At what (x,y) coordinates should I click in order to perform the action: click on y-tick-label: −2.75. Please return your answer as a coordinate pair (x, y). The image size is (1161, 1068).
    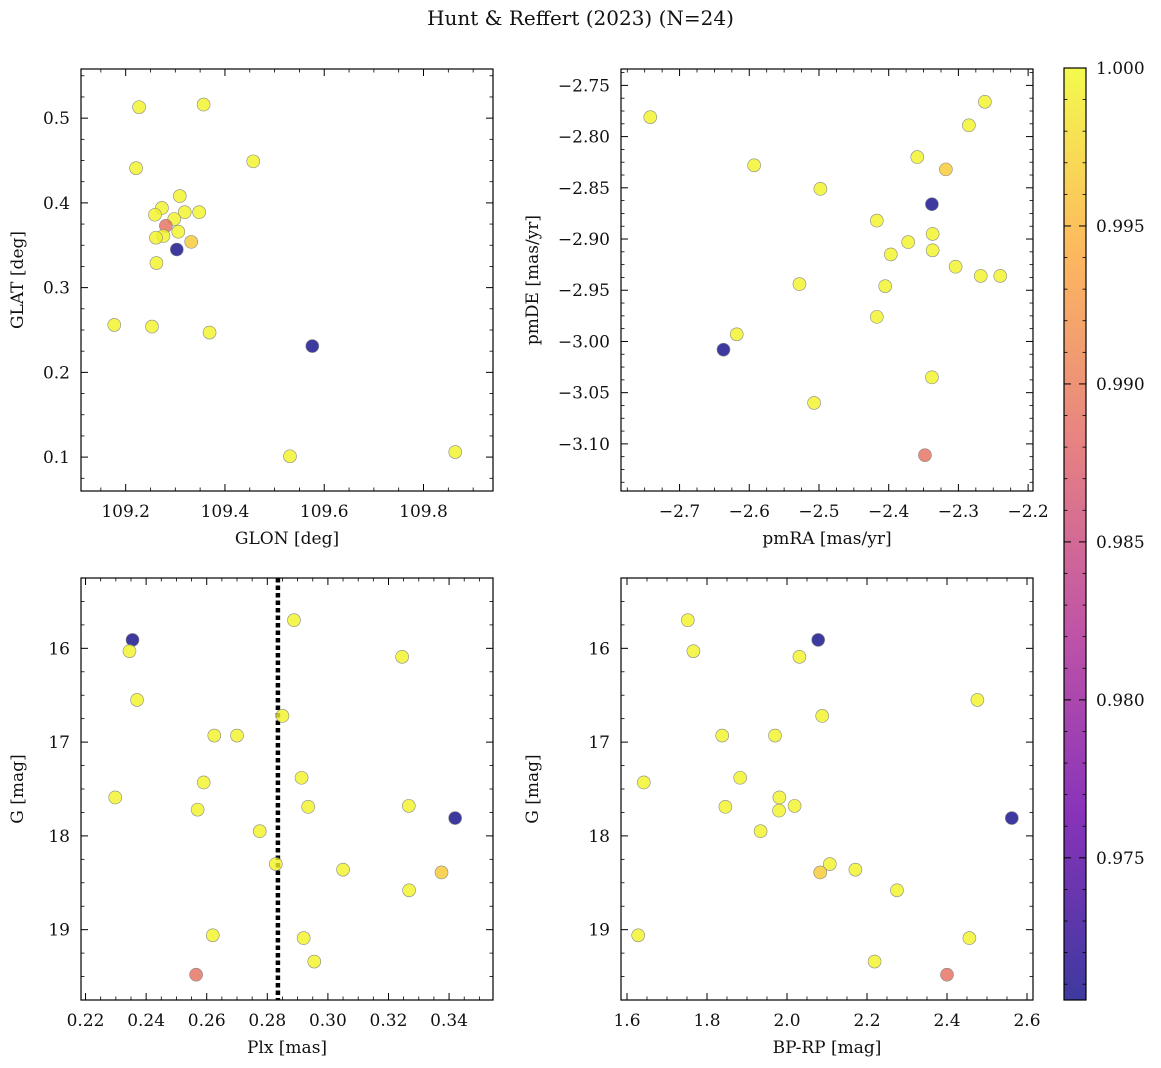
    Looking at the image, I should click on (584, 86).